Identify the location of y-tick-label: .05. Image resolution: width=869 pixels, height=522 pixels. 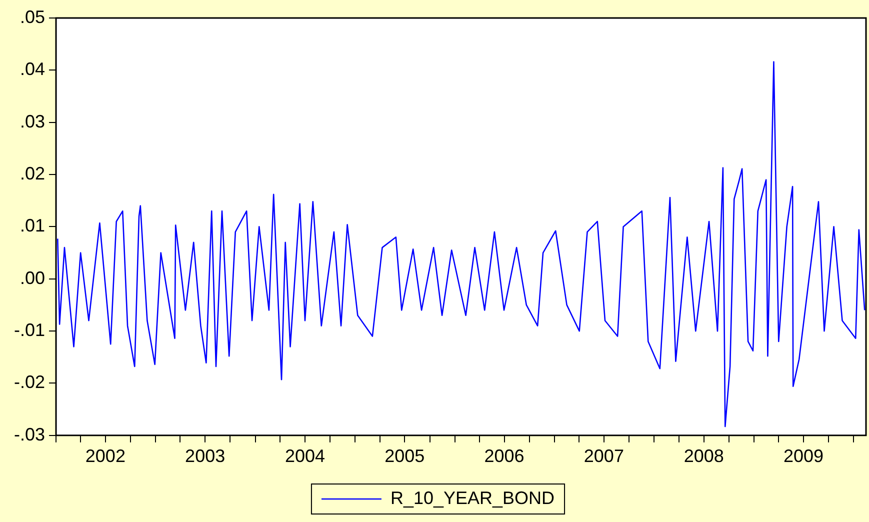
(33, 16).